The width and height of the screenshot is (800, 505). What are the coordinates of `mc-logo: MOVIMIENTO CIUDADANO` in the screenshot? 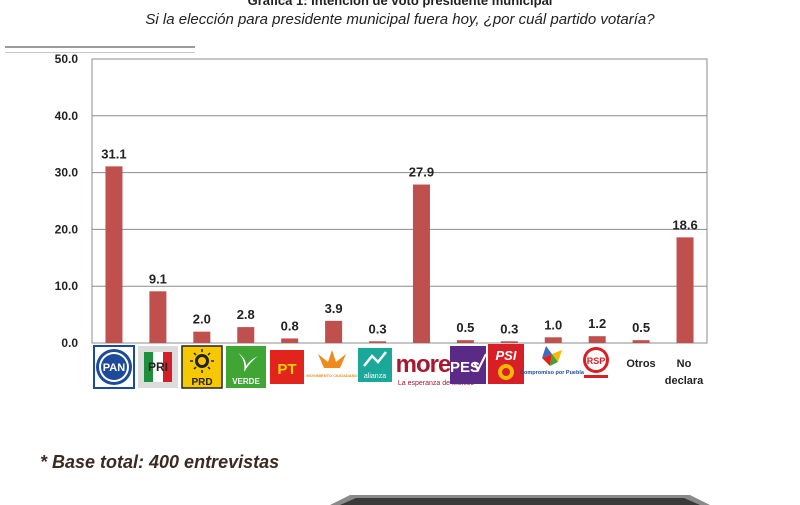 It's located at (332, 364).